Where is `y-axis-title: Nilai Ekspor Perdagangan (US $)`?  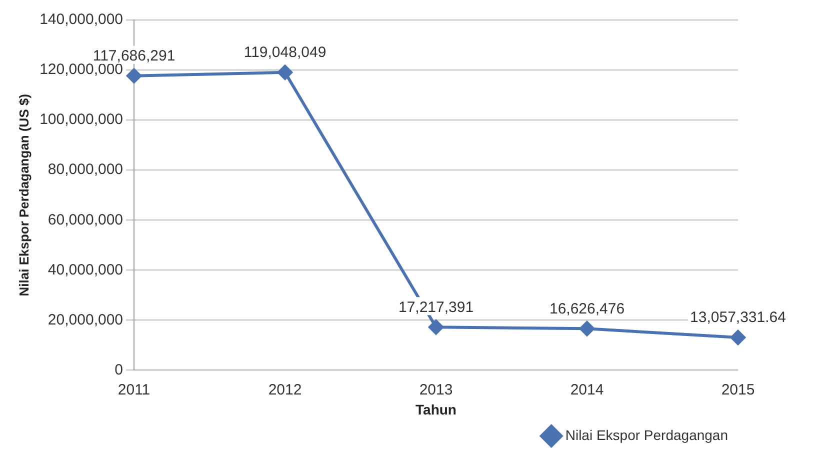
y-axis-title: Nilai Ekspor Perdagangan (US $) is located at coordinates (24, 195).